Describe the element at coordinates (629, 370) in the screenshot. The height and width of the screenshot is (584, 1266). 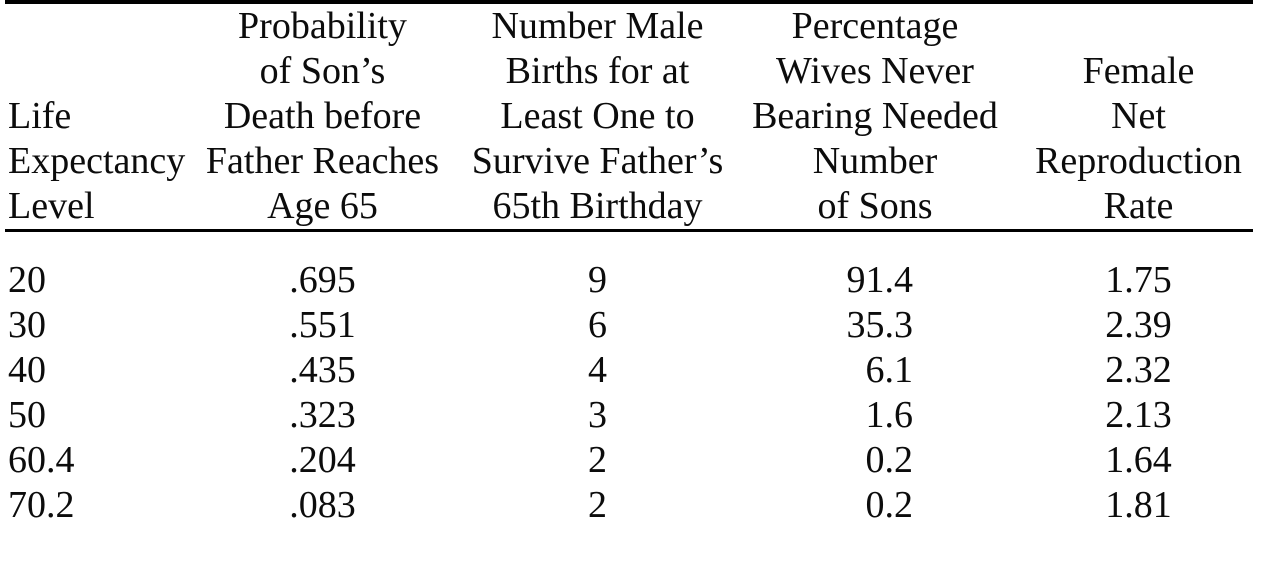
I see `table-row: 40 .435 4 6.1 2.32` at that location.